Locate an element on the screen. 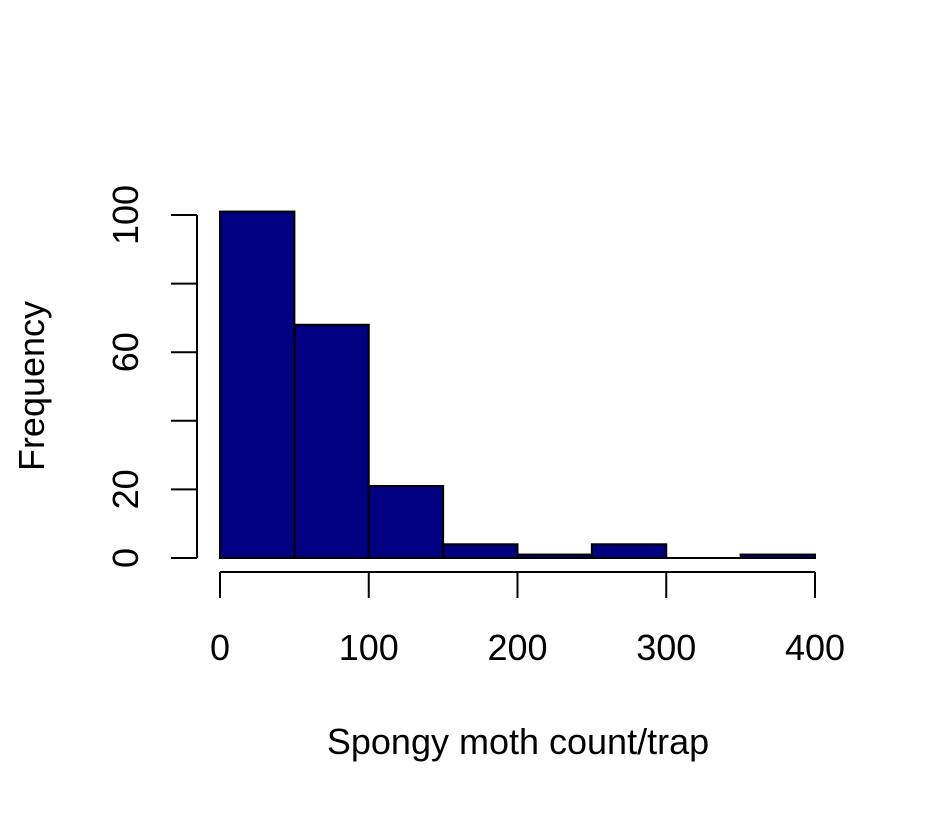  y-tick-label: 60 is located at coordinates (125, 352).